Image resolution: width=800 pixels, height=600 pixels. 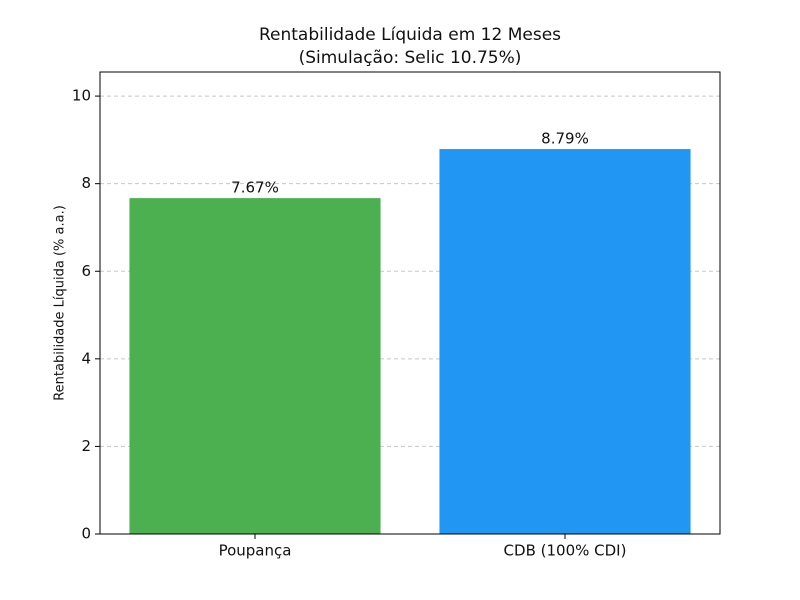 What do you see at coordinates (255, 188) in the screenshot?
I see `value-label: 7.67%` at bounding box center [255, 188].